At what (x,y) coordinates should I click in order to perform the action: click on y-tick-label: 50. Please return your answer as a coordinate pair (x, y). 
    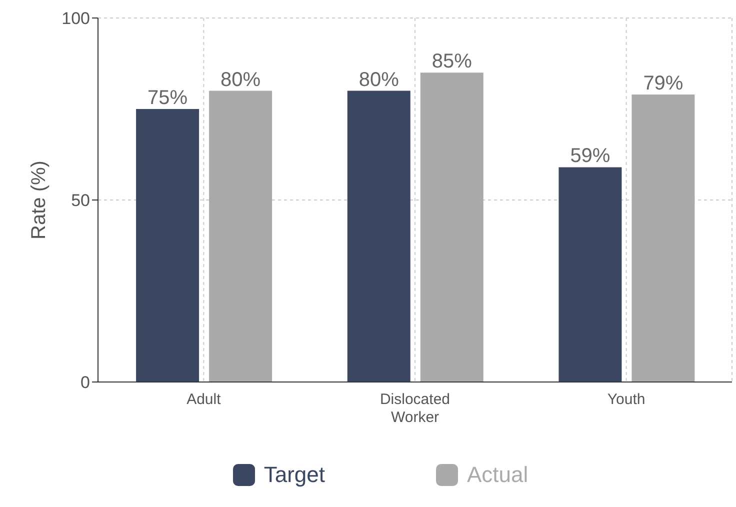
    Looking at the image, I should click on (80, 200).